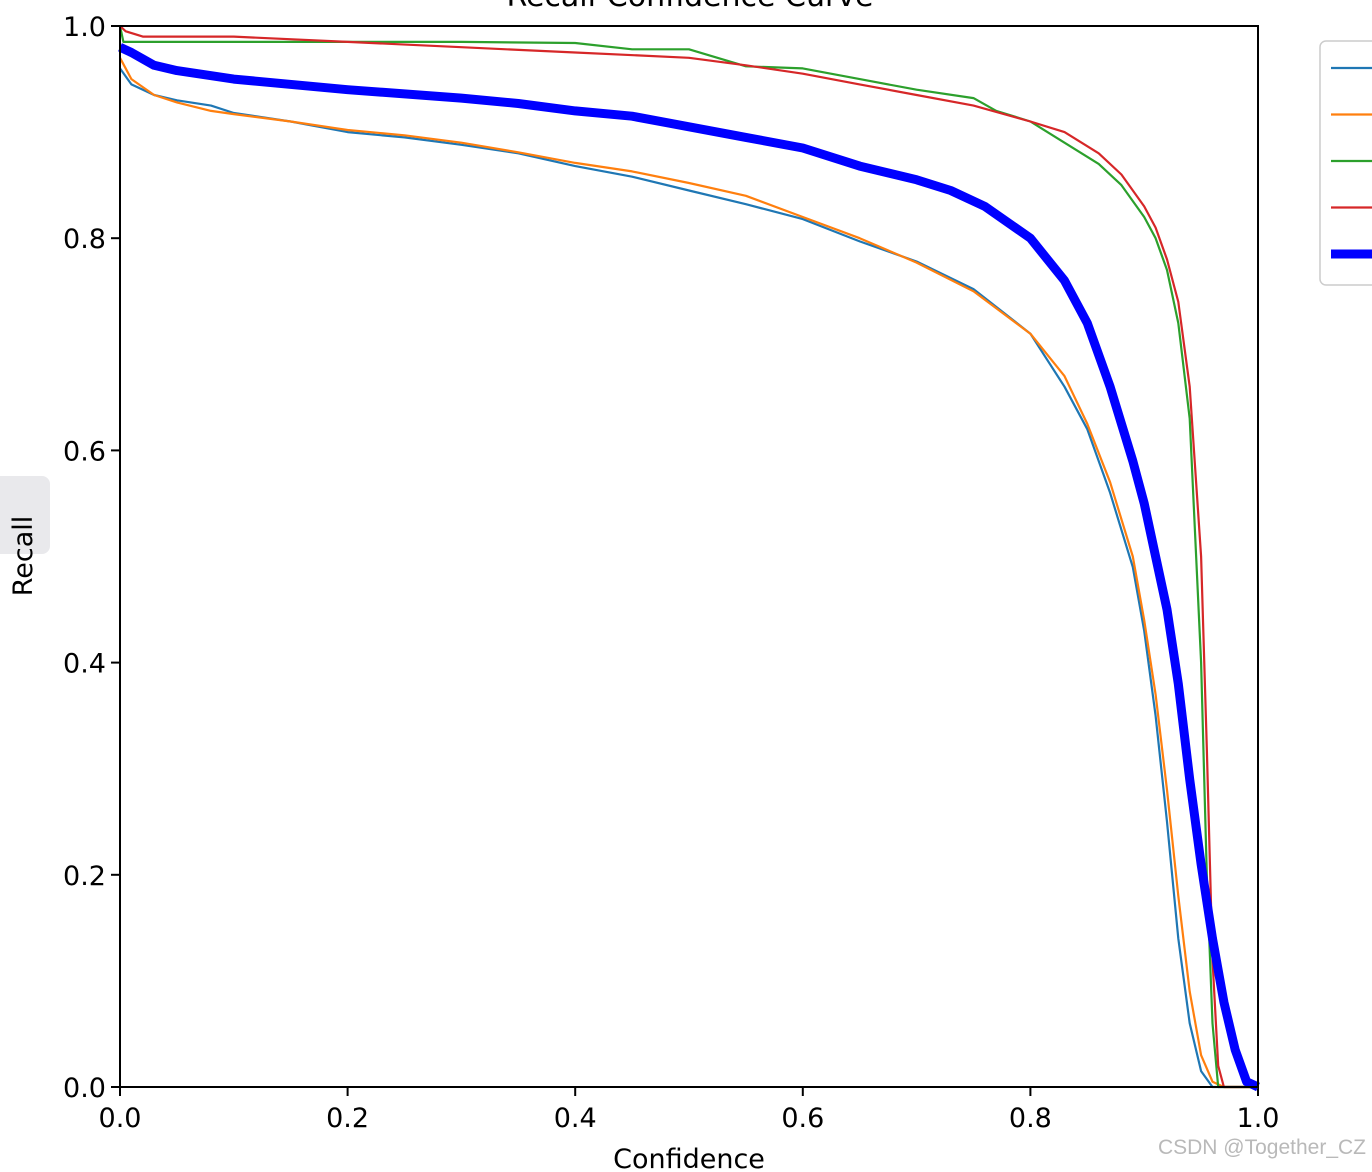  Describe the element at coordinates (84, 239) in the screenshot. I see `y-tick-label: 0.8` at that location.